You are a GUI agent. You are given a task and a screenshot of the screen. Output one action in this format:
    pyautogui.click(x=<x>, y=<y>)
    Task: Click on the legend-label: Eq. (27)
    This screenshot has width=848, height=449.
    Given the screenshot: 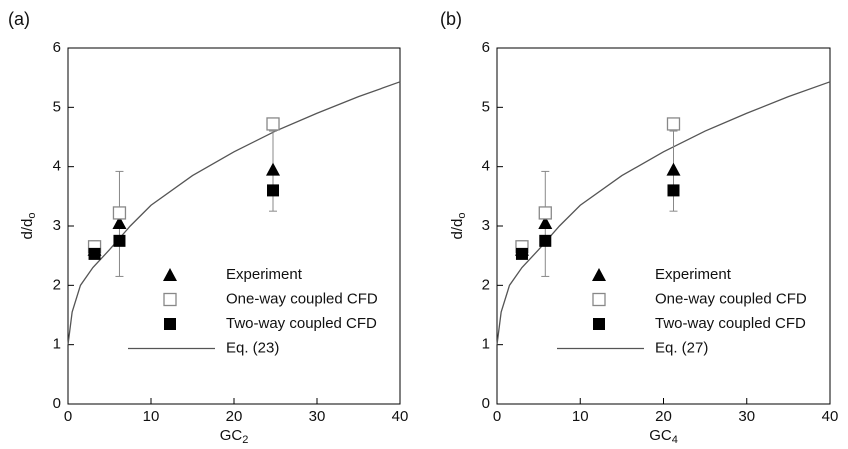 What is the action you would take?
    pyautogui.click(x=681, y=347)
    